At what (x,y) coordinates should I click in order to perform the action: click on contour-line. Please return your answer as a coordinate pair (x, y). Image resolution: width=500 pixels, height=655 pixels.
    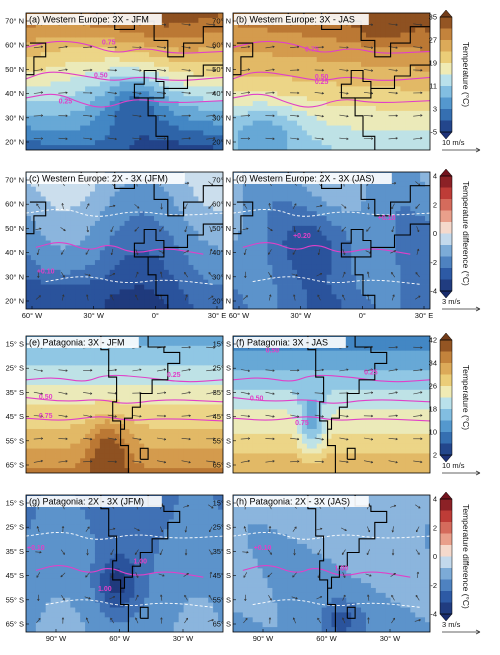
    Looking at the image, I should click on (124, 100).